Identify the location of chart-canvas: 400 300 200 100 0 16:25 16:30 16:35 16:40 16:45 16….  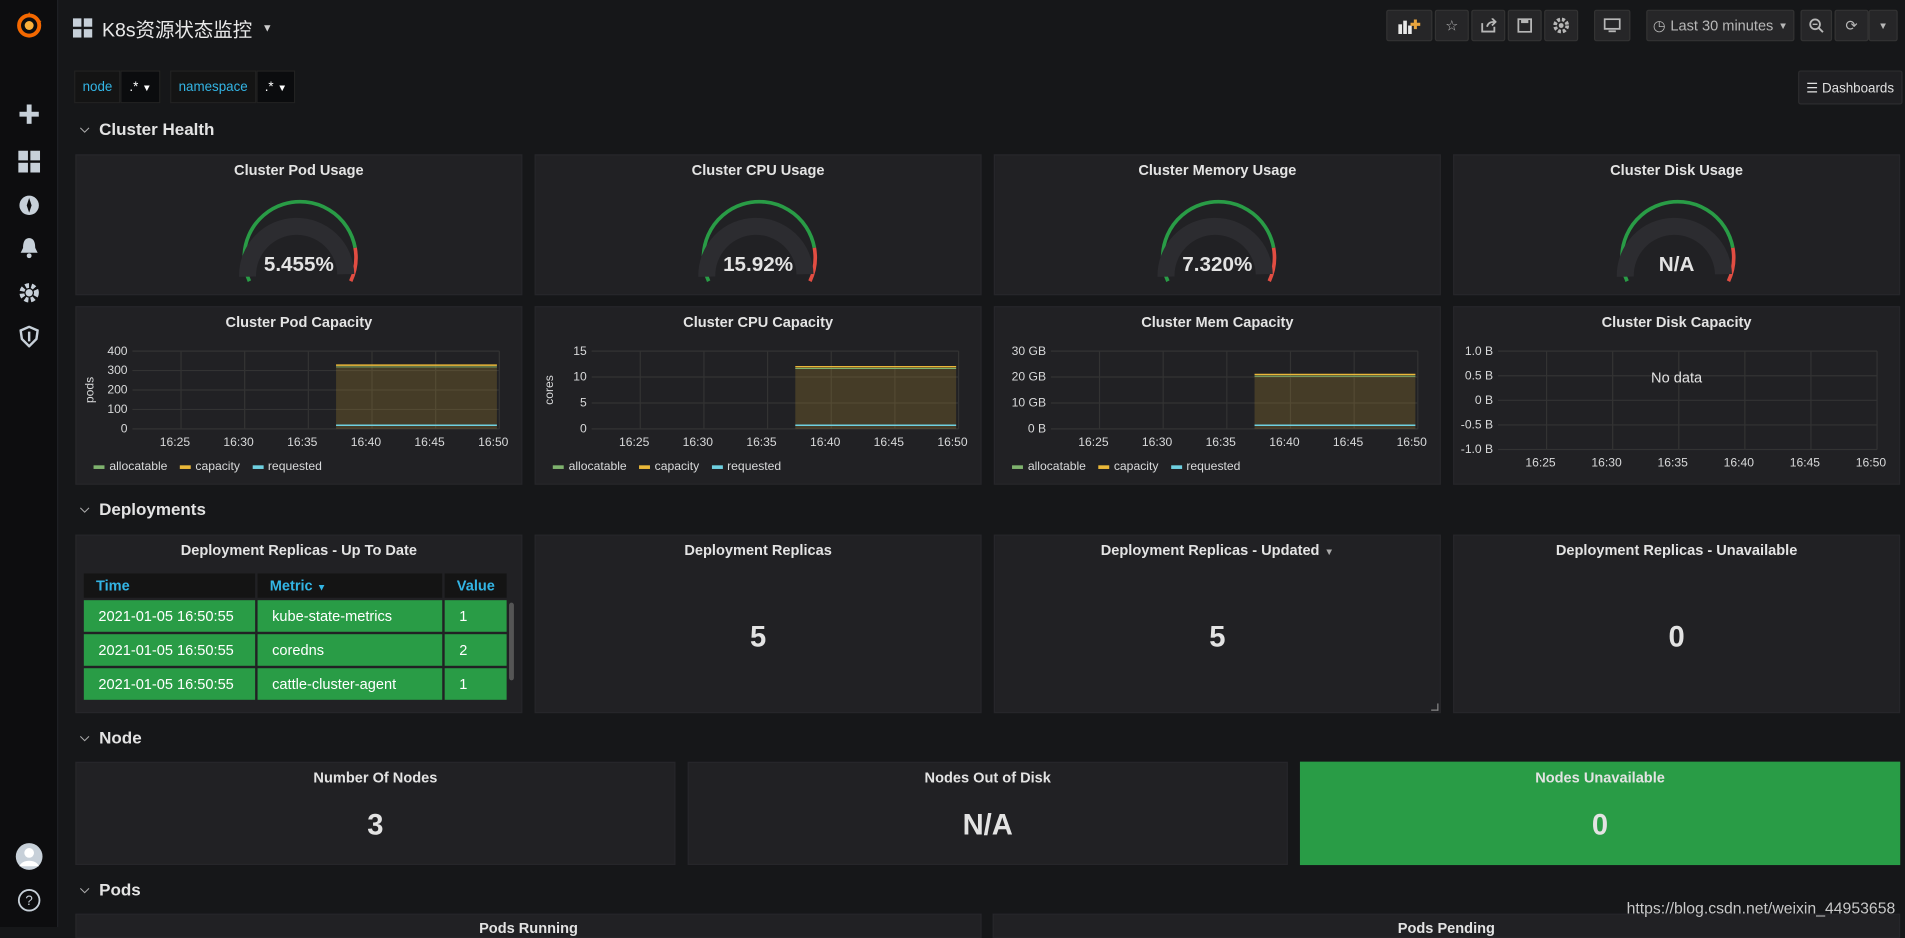
(296, 396).